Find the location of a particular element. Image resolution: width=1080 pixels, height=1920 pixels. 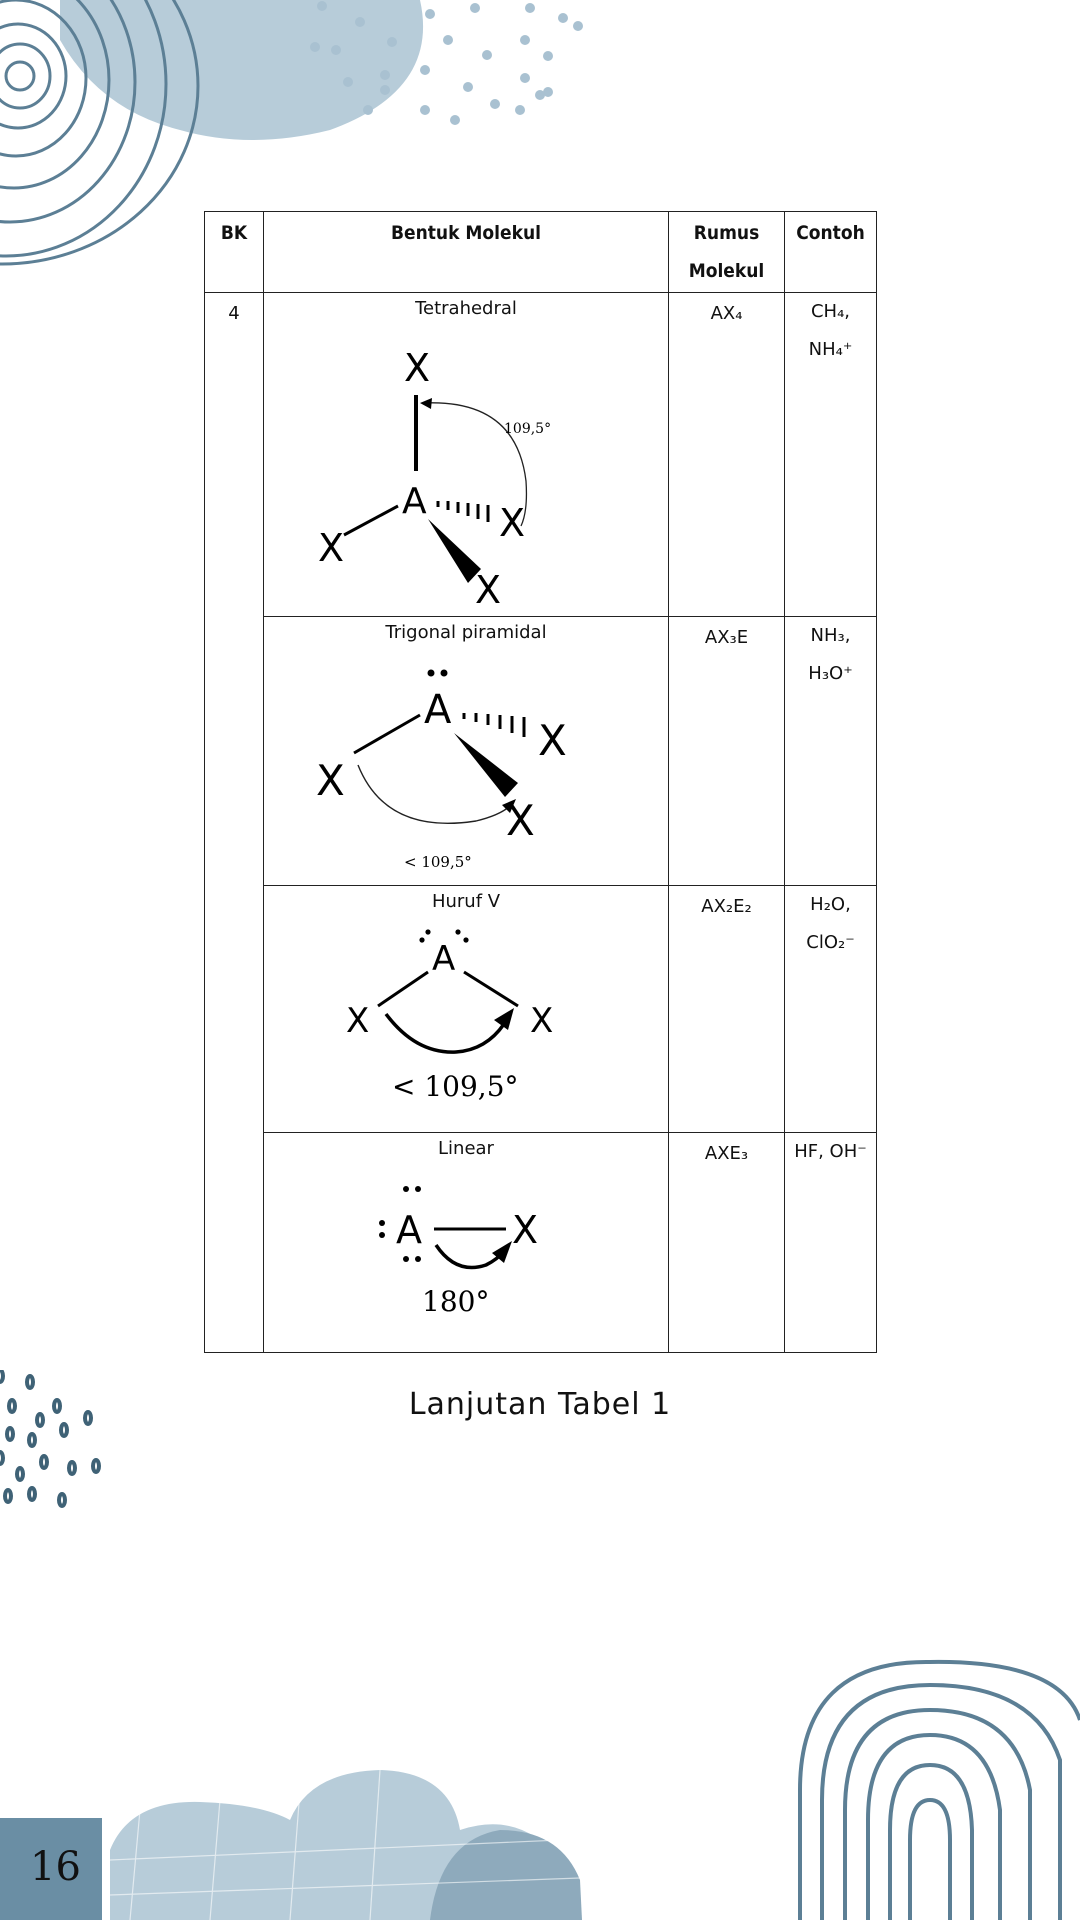

table-row: Huruf V A X X < 109,5° AX₂E₂ is located at coordinates (541, 1009).